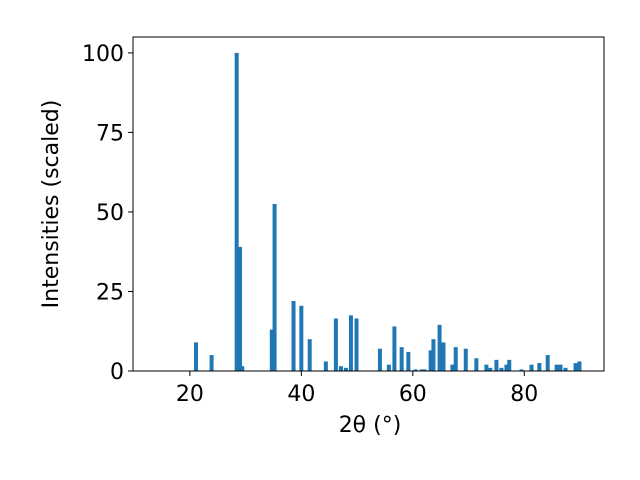 The image size is (640, 480). What do you see at coordinates (370, 425) in the screenshot?
I see `x-axis-label: 2θ (°)` at bounding box center [370, 425].